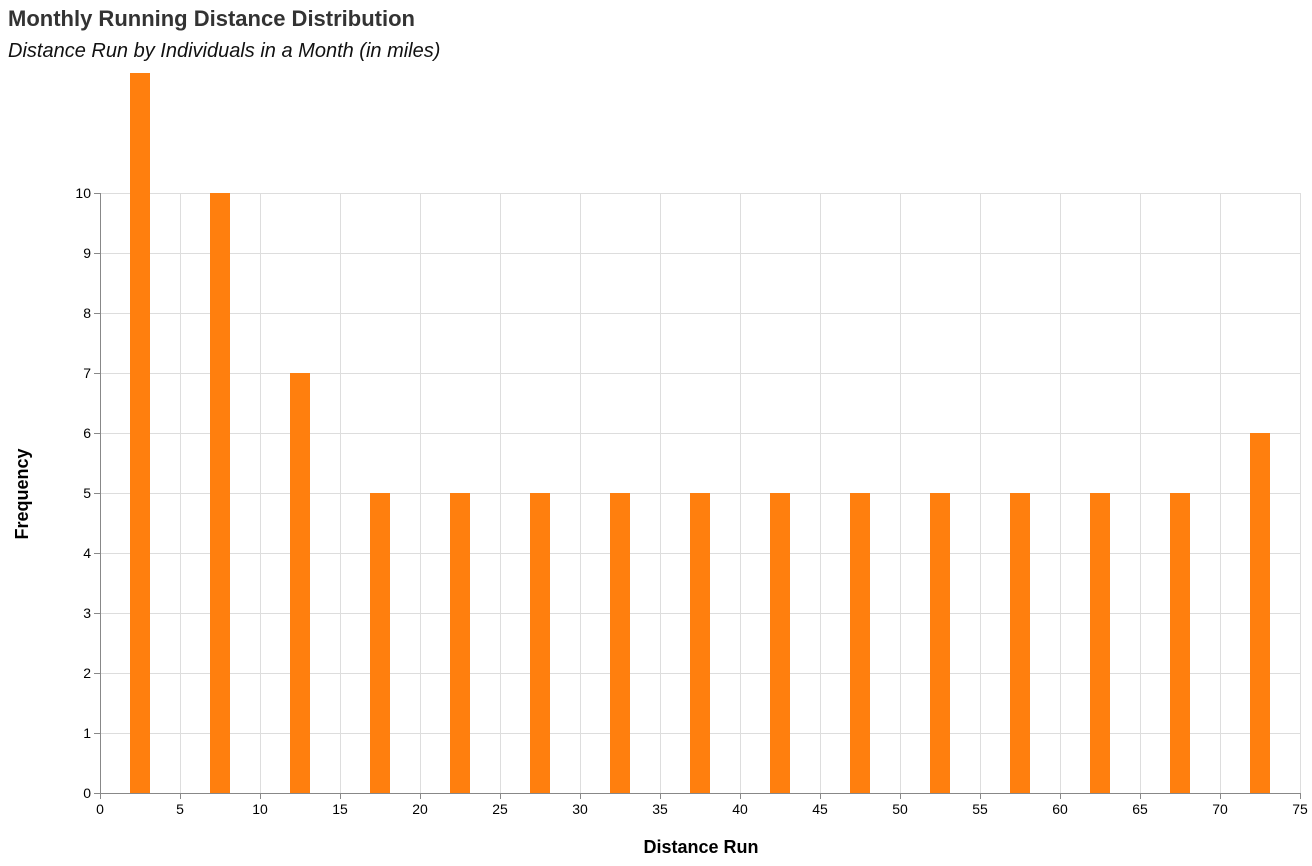 The height and width of the screenshot is (866, 1312). What do you see at coordinates (260, 809) in the screenshot?
I see `x-tick-label: 10` at bounding box center [260, 809].